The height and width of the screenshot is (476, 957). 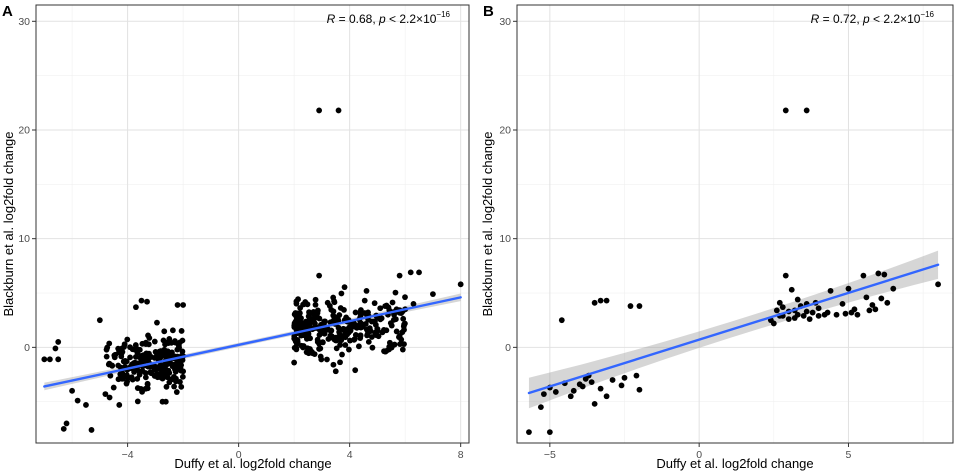 I want to click on panel-b-fit-line, so click(x=733, y=329).